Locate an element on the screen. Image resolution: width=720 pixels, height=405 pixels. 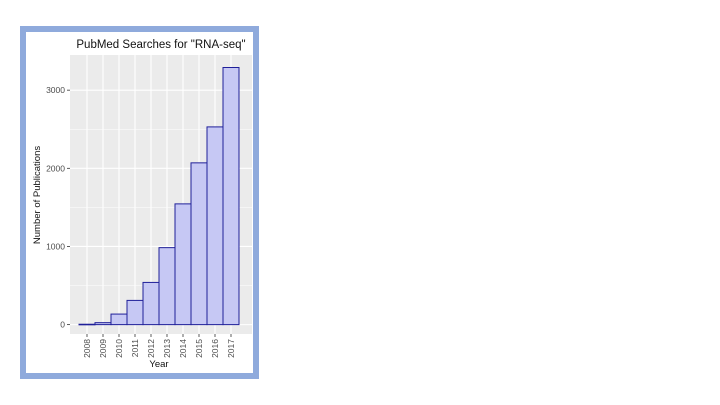
bar-2009 is located at coordinates (103, 324).